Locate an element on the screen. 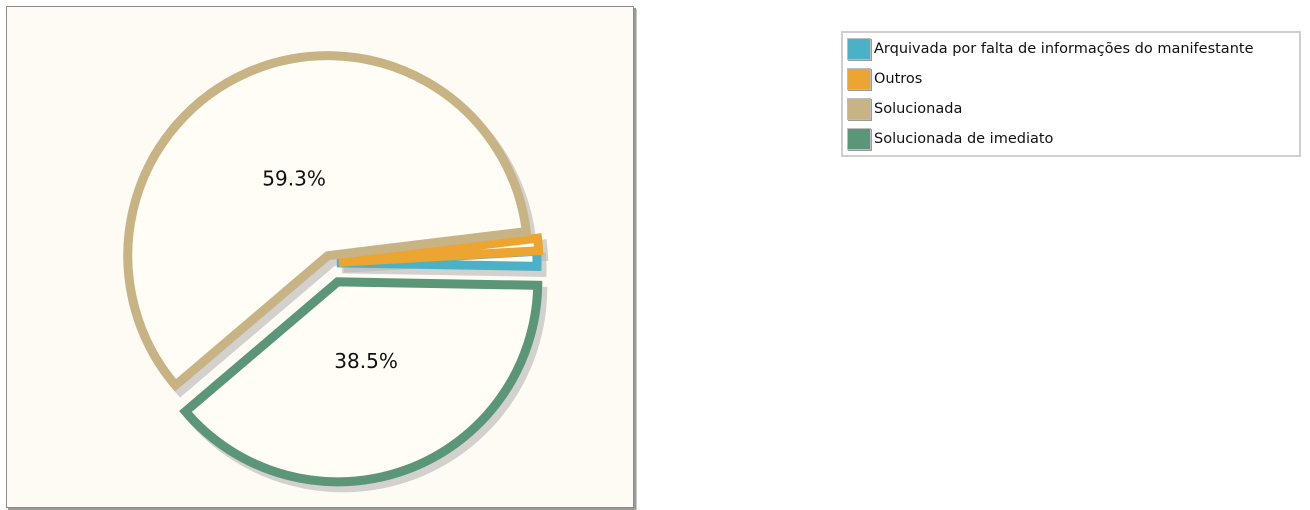 The image size is (1310, 510). legend-label: Solucionada de imediato is located at coordinates (964, 139).